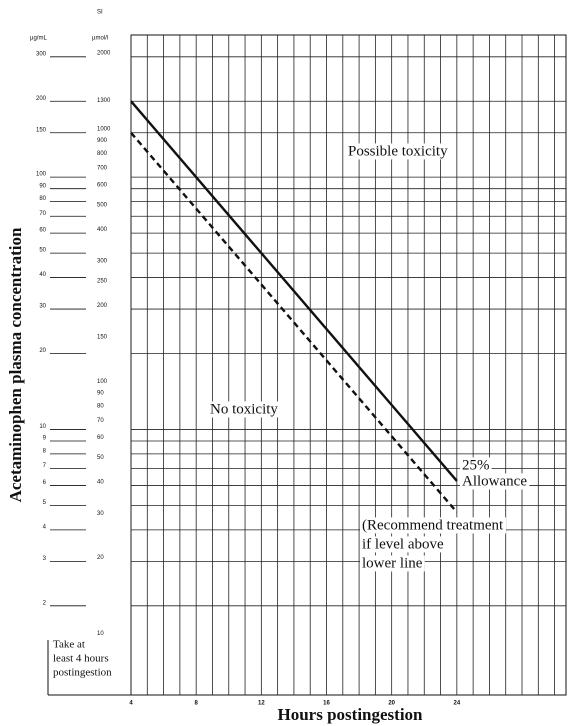 This screenshot has height=726, width=570. What do you see at coordinates (102, 206) in the screenshot?
I see `y2-tick-label: 500` at bounding box center [102, 206].